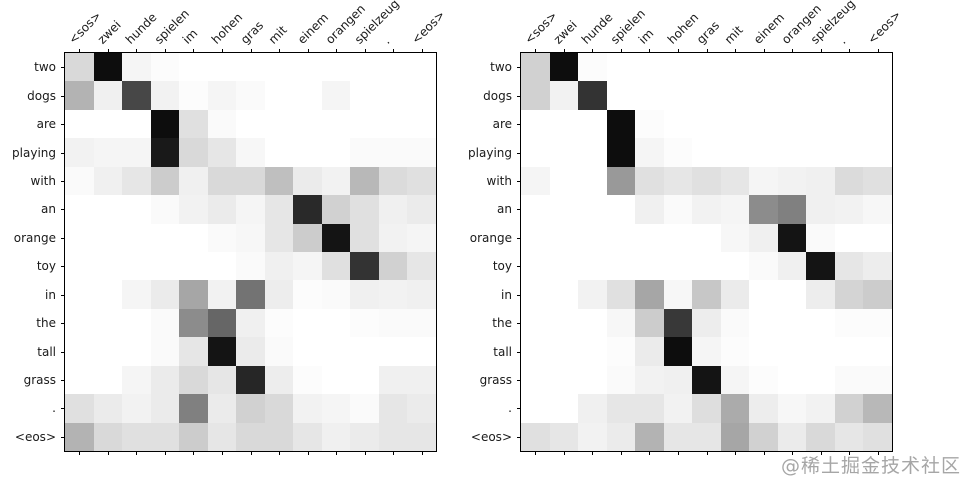 This screenshot has width=965, height=481. Describe the element at coordinates (34, 237) in the screenshot. I see `y-tick-label: orange` at that location.